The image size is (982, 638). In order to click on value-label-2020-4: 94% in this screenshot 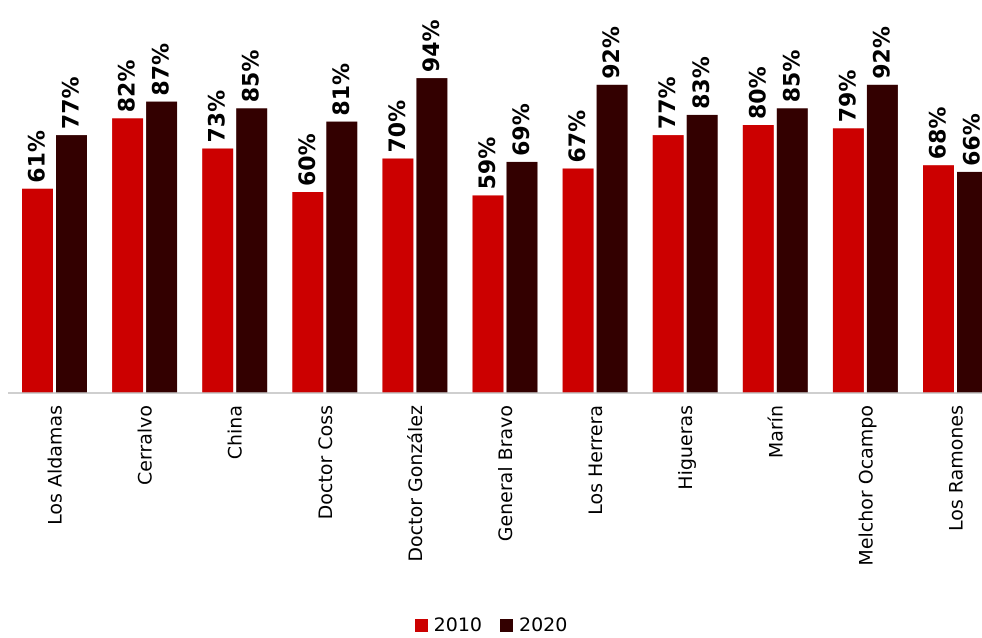, I will do `click(432, 45)`.